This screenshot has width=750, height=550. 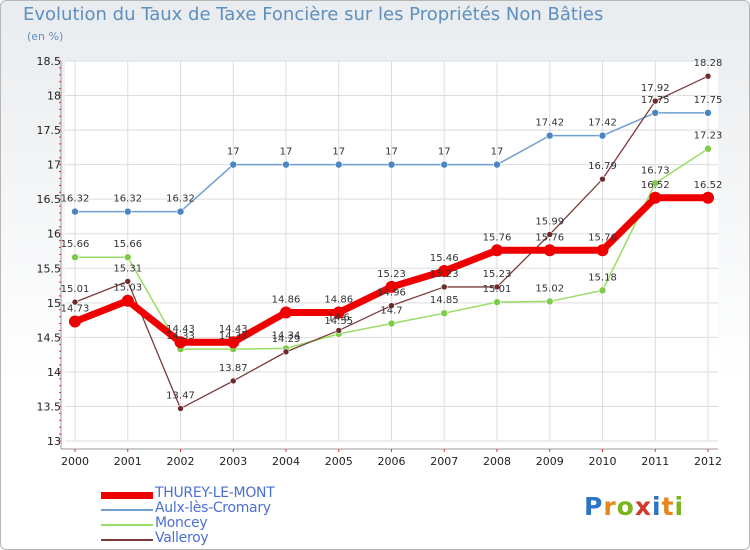 What do you see at coordinates (550, 461) in the screenshot?
I see `x-tick-label: 2009` at bounding box center [550, 461].